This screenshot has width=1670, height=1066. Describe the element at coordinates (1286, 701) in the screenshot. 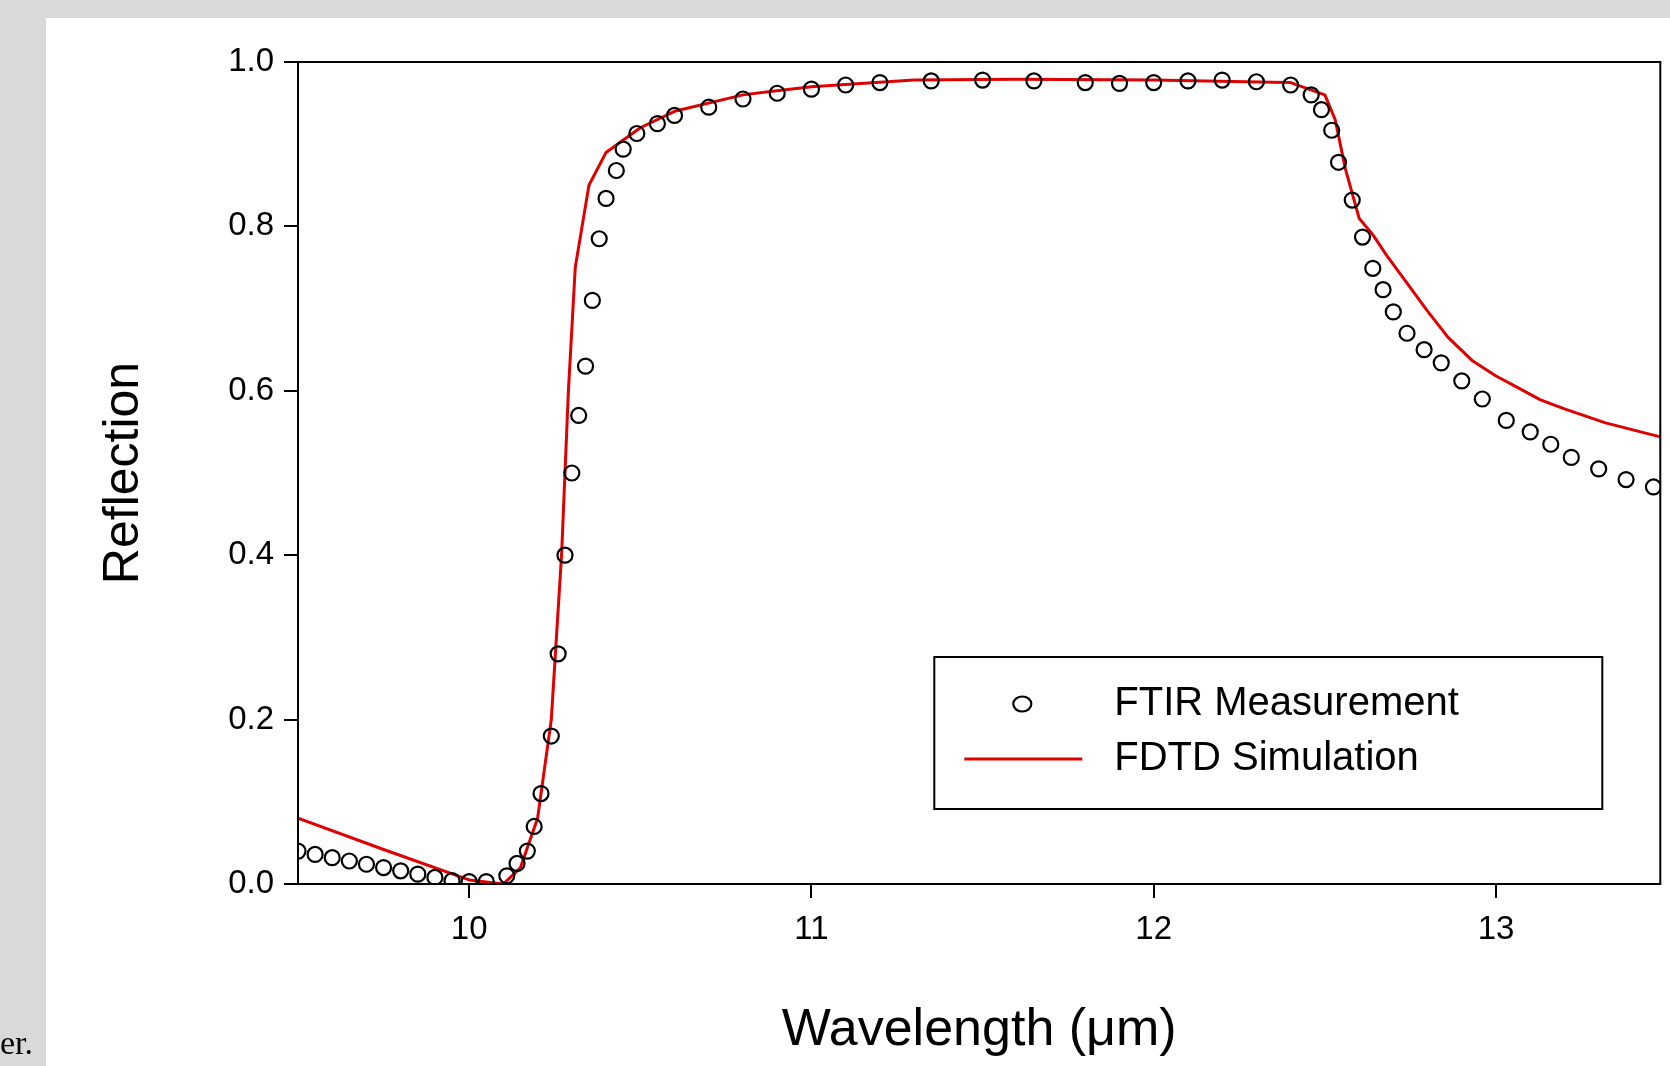

I see `legend-label: FTIR Measurement` at that location.